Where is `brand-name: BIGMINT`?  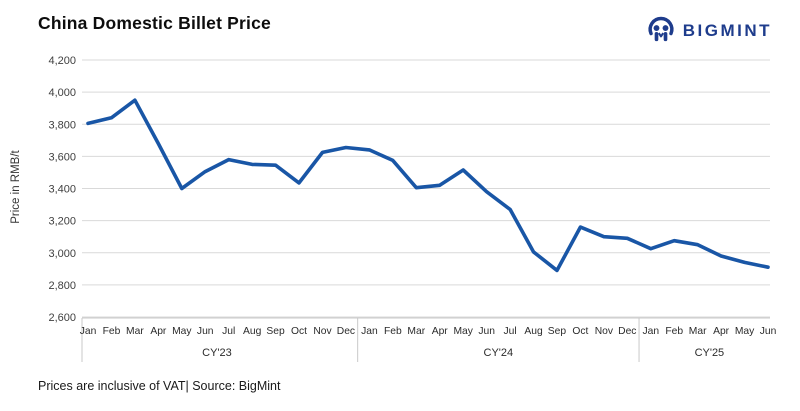 brand-name: BIGMINT is located at coordinates (727, 30).